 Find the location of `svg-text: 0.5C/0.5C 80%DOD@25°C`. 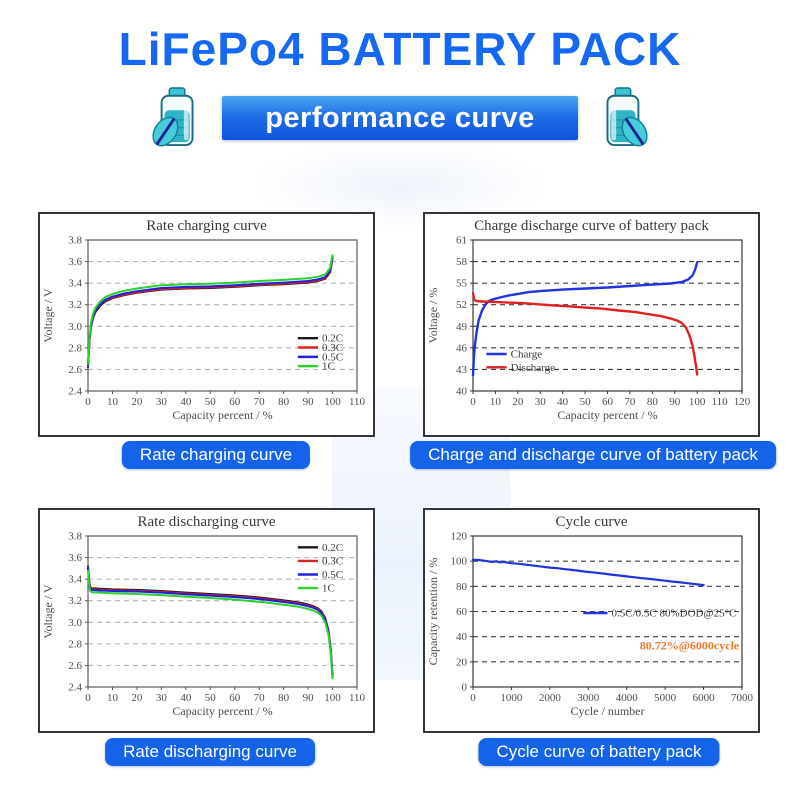

svg-text: 0.5C/0.5C 80%DOD@25°C is located at coordinates (674, 614).